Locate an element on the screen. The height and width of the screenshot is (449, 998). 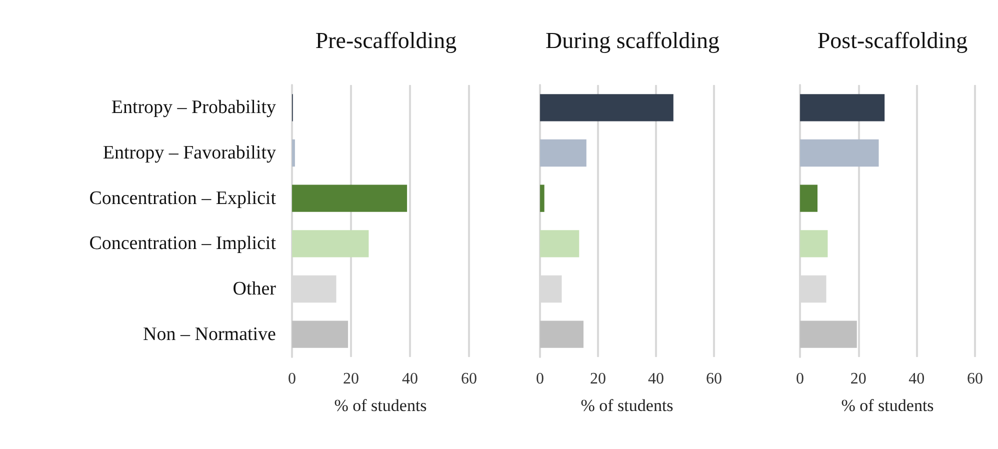
y-tick-label: Non – Normative is located at coordinates (209, 334).